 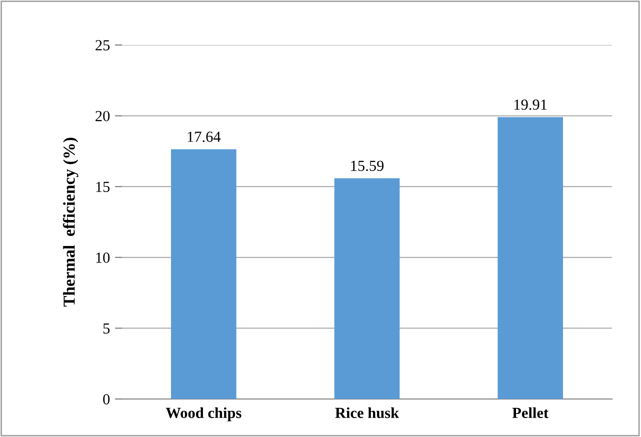 I want to click on data-label: 17.64, so click(x=204, y=137).